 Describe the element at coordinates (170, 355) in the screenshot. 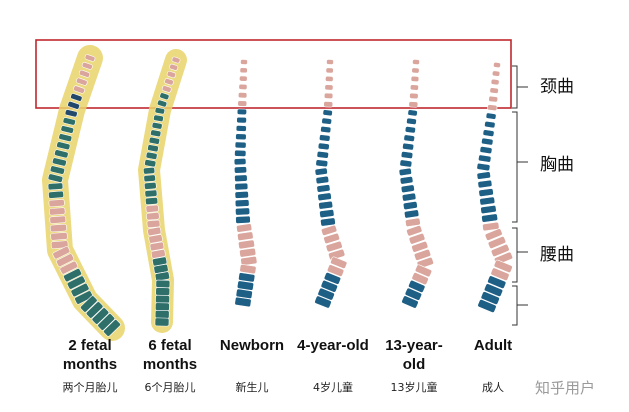

I see `stage-name: 6 fetal months` at that location.